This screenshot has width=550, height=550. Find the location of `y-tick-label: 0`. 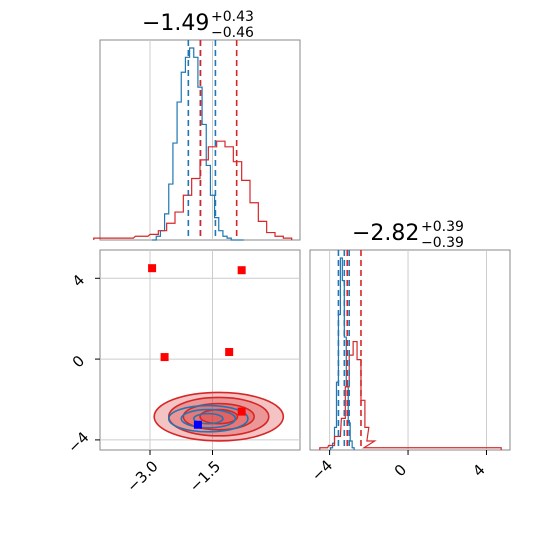

y-tick-label: 0 is located at coordinates (78, 361).